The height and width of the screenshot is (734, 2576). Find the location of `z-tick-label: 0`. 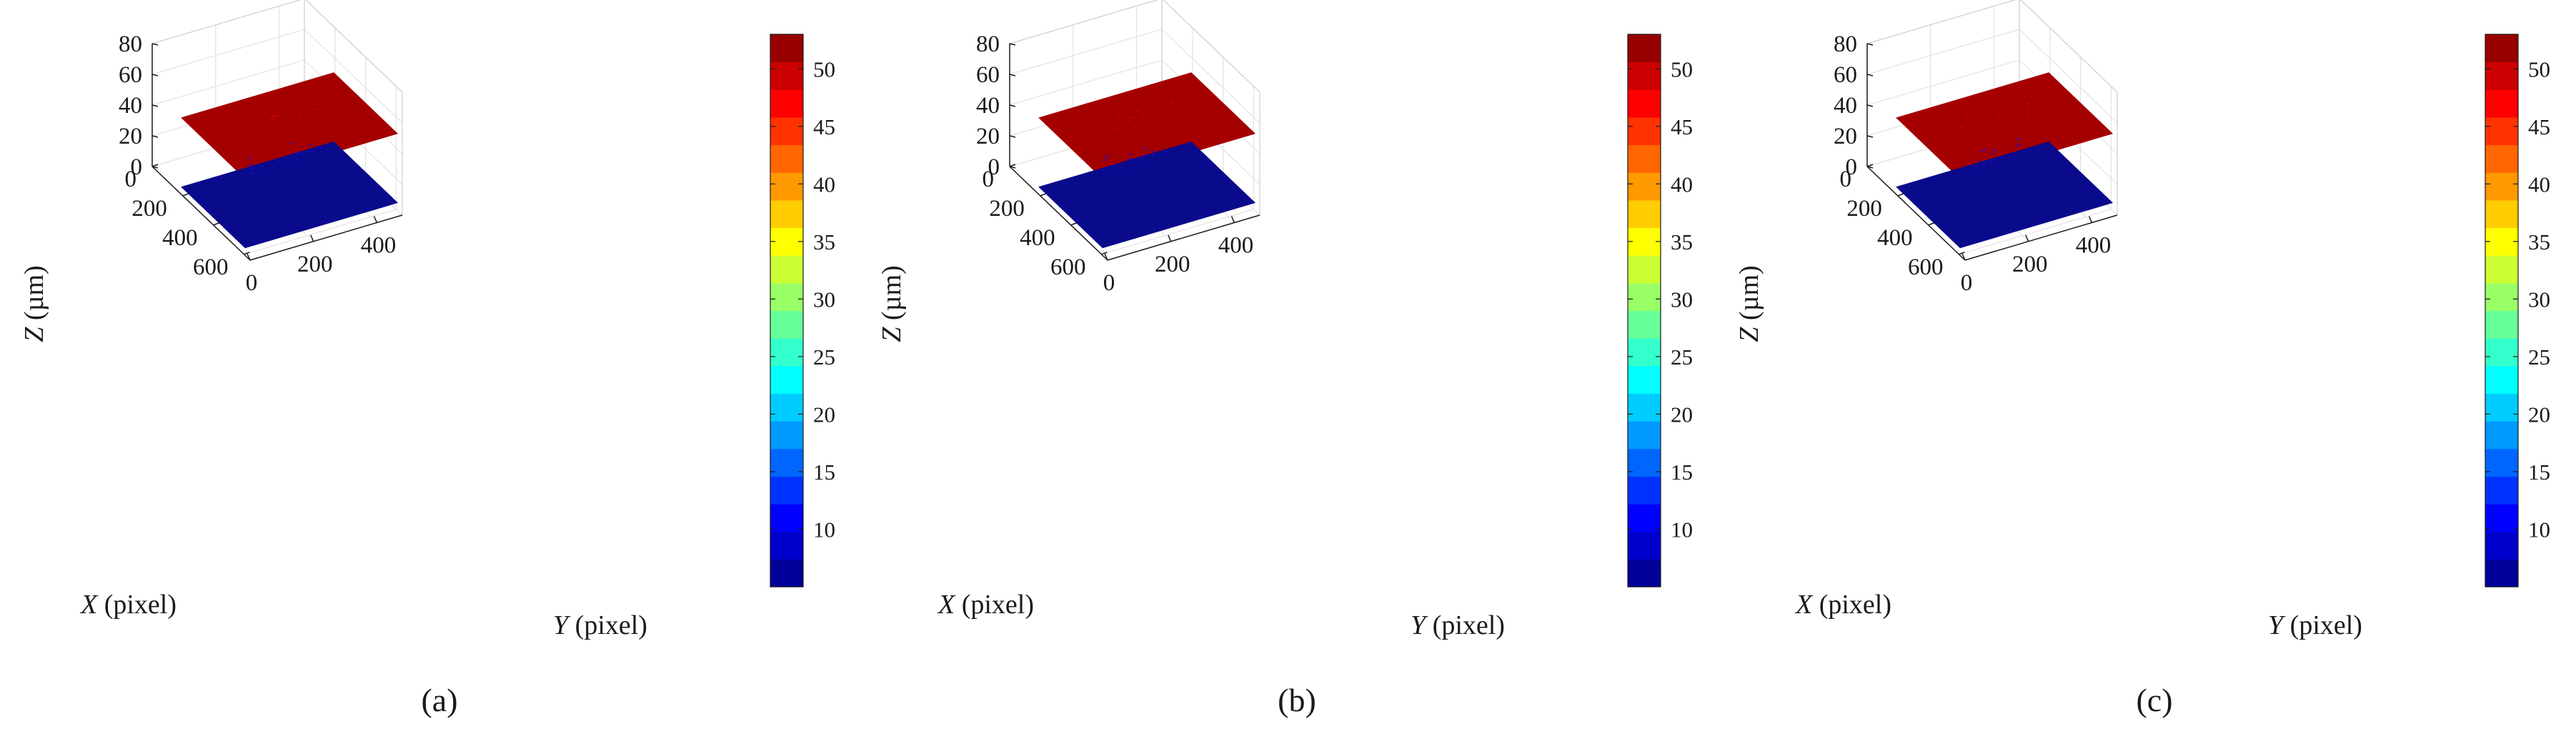

z-tick-label: 0 is located at coordinates (137, 167).